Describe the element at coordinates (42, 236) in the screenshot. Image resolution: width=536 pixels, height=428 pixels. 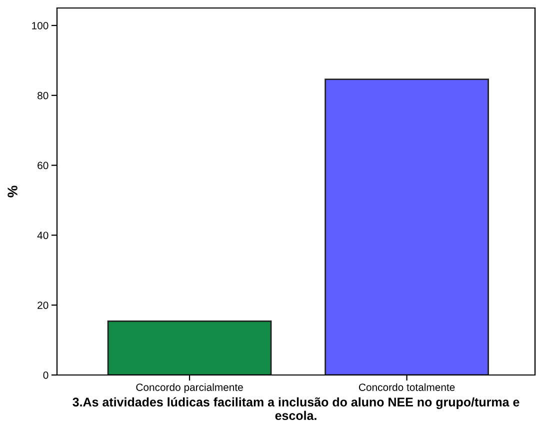
I see `y-tick-label: 40` at that location.